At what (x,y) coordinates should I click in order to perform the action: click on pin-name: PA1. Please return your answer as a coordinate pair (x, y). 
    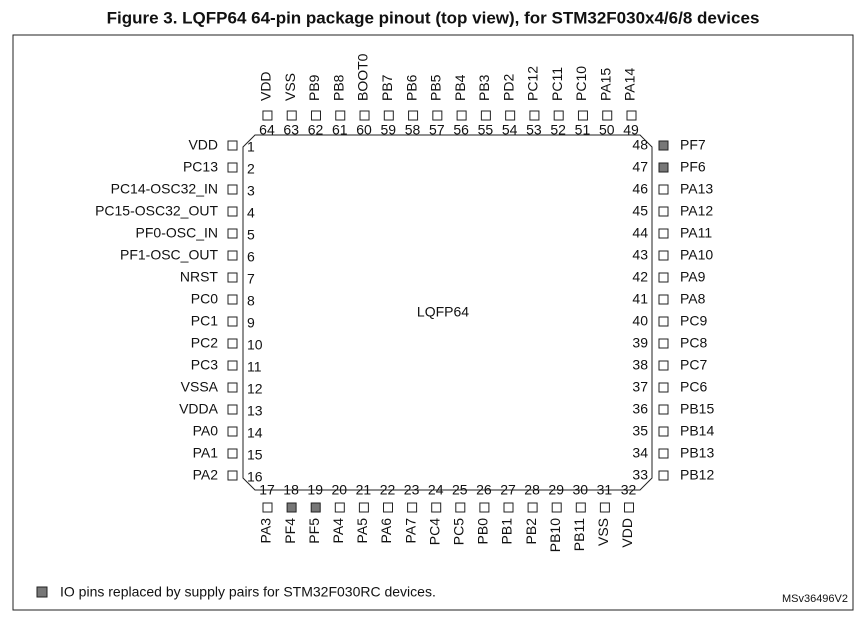
    Looking at the image, I should click on (206, 453).